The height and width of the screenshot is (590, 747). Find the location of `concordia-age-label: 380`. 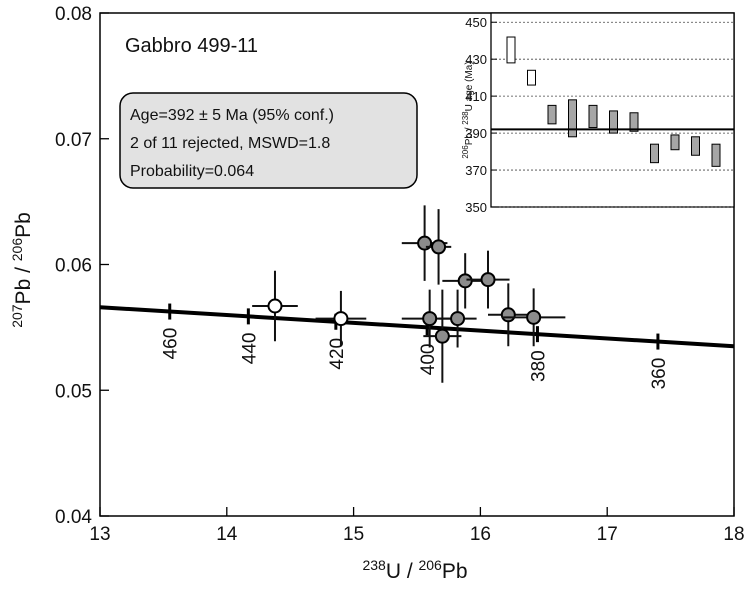

concordia-age-label: 380 is located at coordinates (538, 366).